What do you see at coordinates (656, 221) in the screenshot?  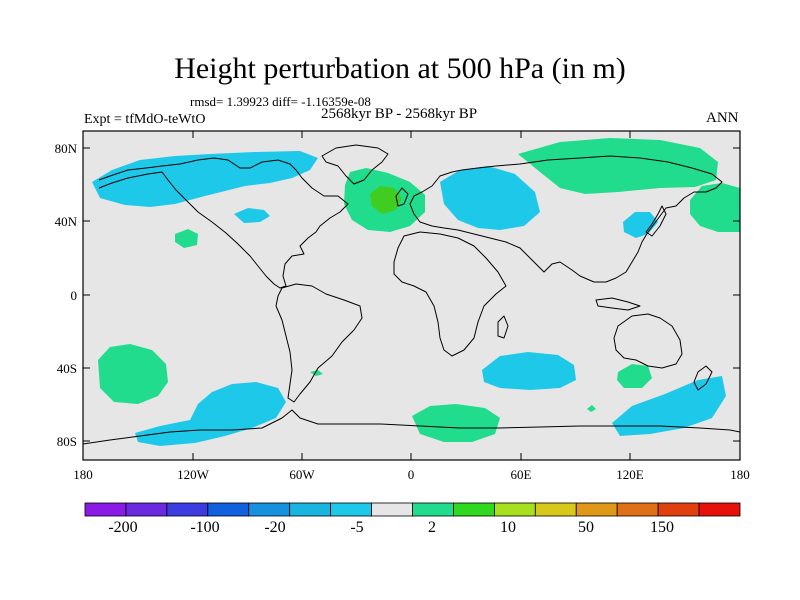 I see `coast-japan` at bounding box center [656, 221].